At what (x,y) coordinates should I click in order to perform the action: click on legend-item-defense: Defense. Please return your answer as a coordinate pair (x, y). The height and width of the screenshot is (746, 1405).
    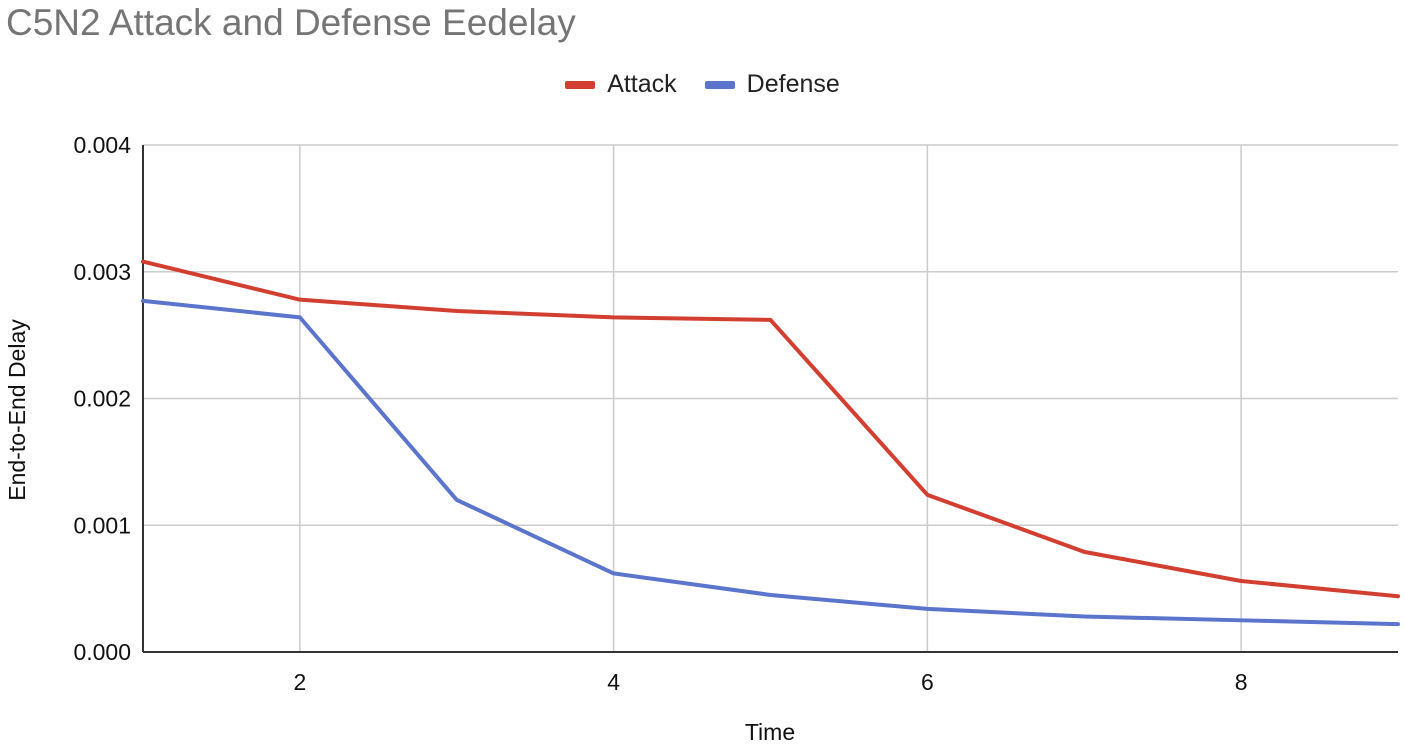
    Looking at the image, I should click on (772, 84).